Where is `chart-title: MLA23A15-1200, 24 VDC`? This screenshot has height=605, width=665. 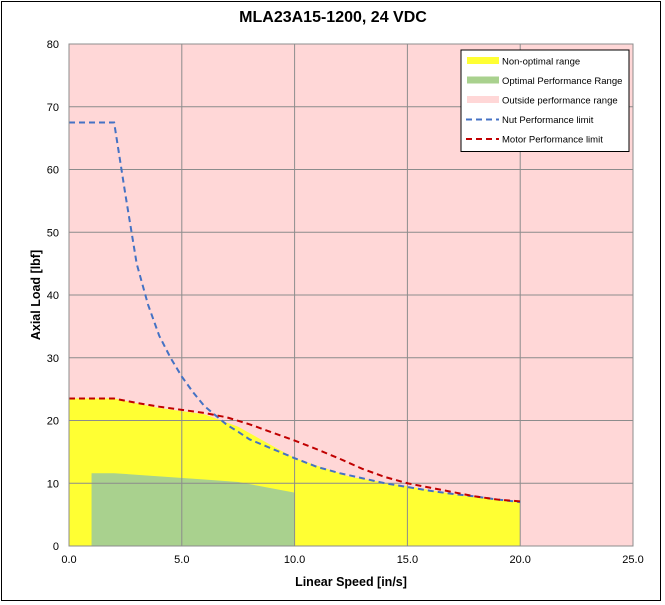
chart-title: MLA23A15-1200, 24 VDC is located at coordinates (333, 17).